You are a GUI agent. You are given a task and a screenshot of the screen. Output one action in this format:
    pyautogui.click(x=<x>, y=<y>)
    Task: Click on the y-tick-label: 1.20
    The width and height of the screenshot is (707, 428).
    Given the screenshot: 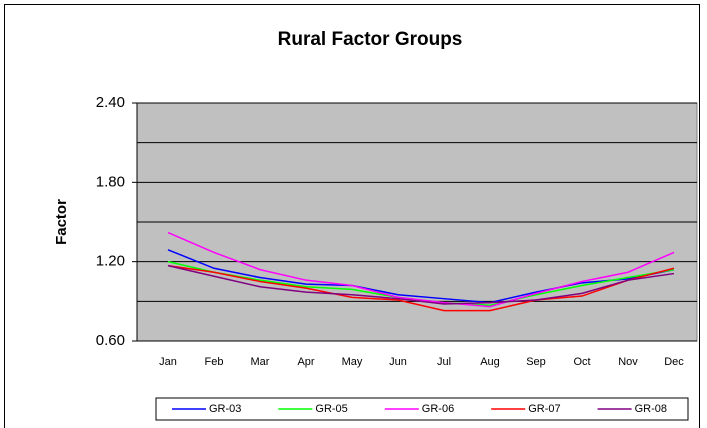 What is the action you would take?
    pyautogui.click(x=110, y=261)
    